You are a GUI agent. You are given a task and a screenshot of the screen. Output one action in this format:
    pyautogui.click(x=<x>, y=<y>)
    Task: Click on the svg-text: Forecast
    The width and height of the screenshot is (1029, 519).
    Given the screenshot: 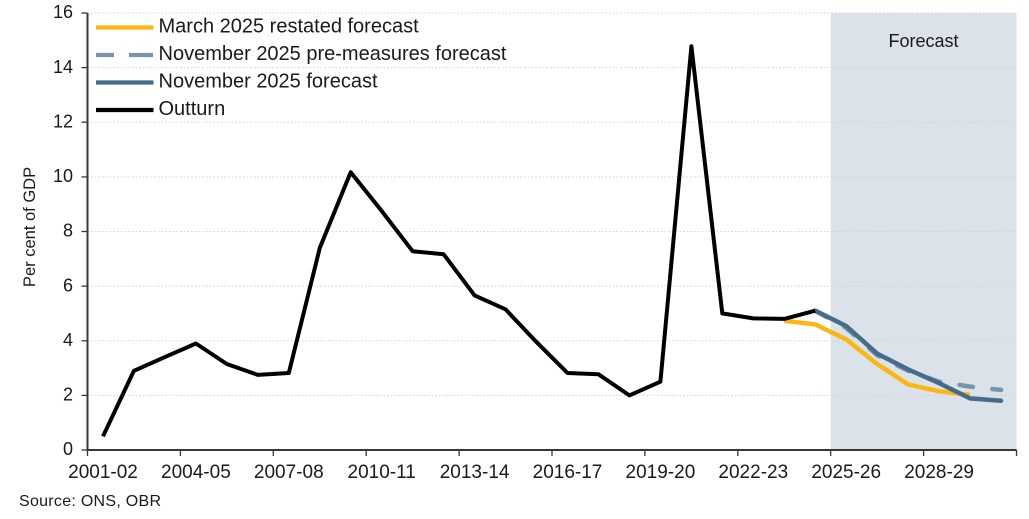 What is the action you would take?
    pyautogui.click(x=923, y=41)
    